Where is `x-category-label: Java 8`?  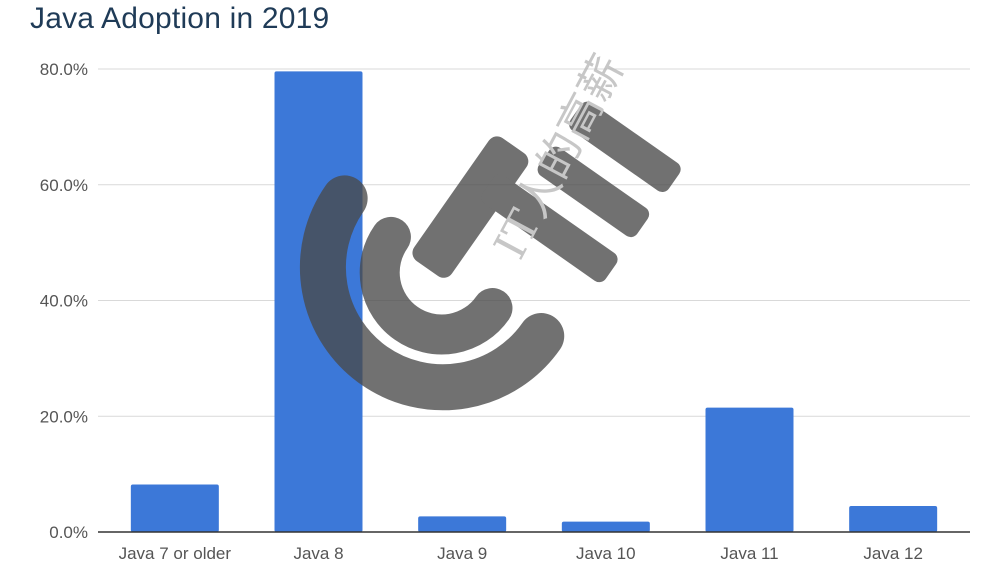
x-category-label: Java 8 is located at coordinates (318, 553).